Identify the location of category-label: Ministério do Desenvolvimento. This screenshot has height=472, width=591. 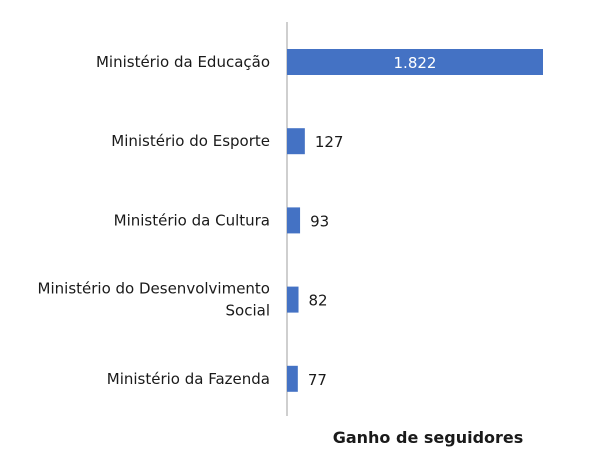
(154, 289).